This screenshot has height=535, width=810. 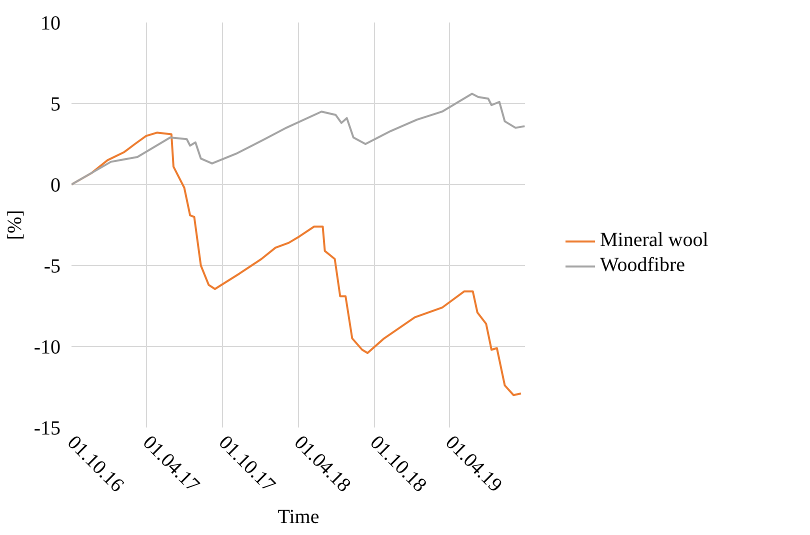 What do you see at coordinates (55, 105) in the screenshot?
I see `y-tick-label: 5` at bounding box center [55, 105].